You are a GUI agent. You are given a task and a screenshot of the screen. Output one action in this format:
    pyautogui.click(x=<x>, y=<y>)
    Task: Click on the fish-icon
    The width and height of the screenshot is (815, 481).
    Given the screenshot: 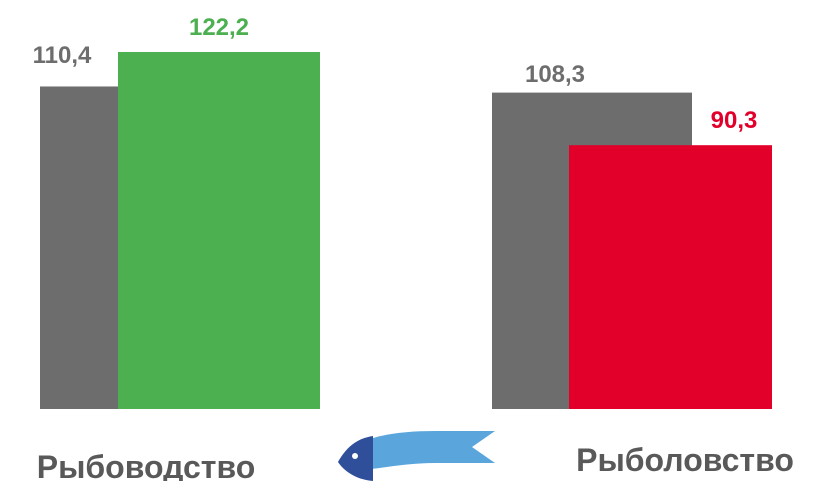 What is the action you would take?
    pyautogui.click(x=416, y=456)
    